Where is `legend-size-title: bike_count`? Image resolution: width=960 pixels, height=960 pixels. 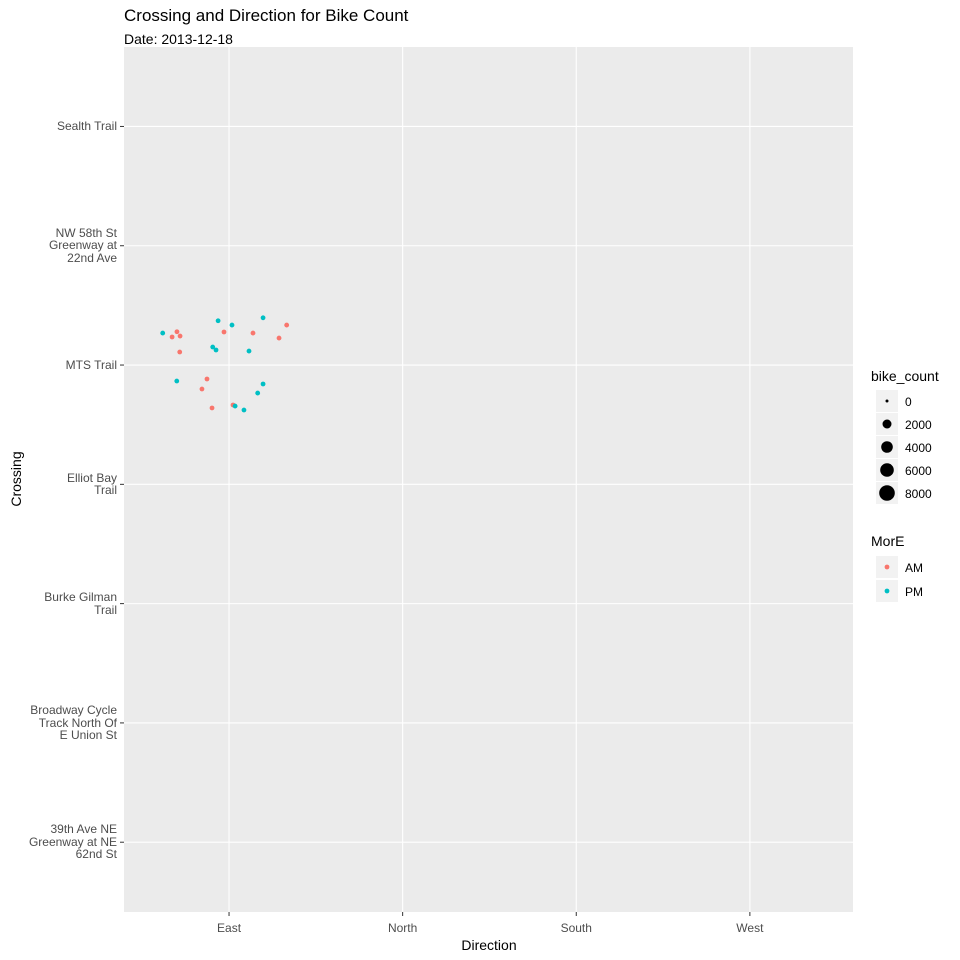
legend-size-title: bike_count is located at coordinates (905, 376).